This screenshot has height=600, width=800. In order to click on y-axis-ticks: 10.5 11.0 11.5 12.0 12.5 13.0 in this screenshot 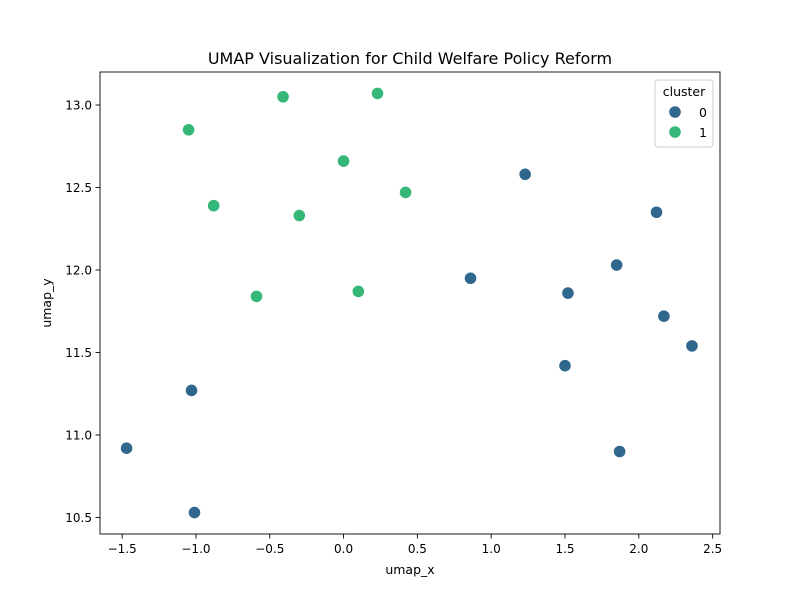, I will do `click(82, 312)`.